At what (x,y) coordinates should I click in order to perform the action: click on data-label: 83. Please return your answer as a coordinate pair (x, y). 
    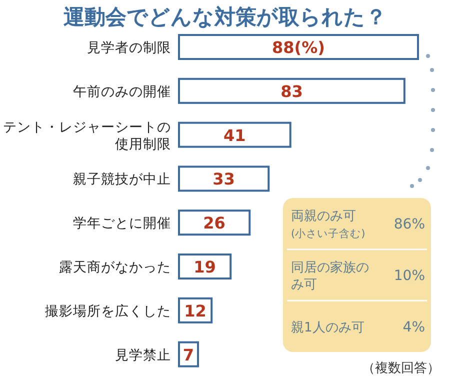
    Looking at the image, I should click on (291, 91).